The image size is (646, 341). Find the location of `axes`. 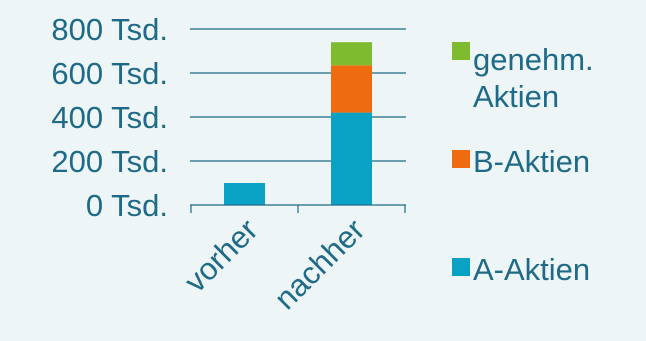

axes is located at coordinates (298, 208).